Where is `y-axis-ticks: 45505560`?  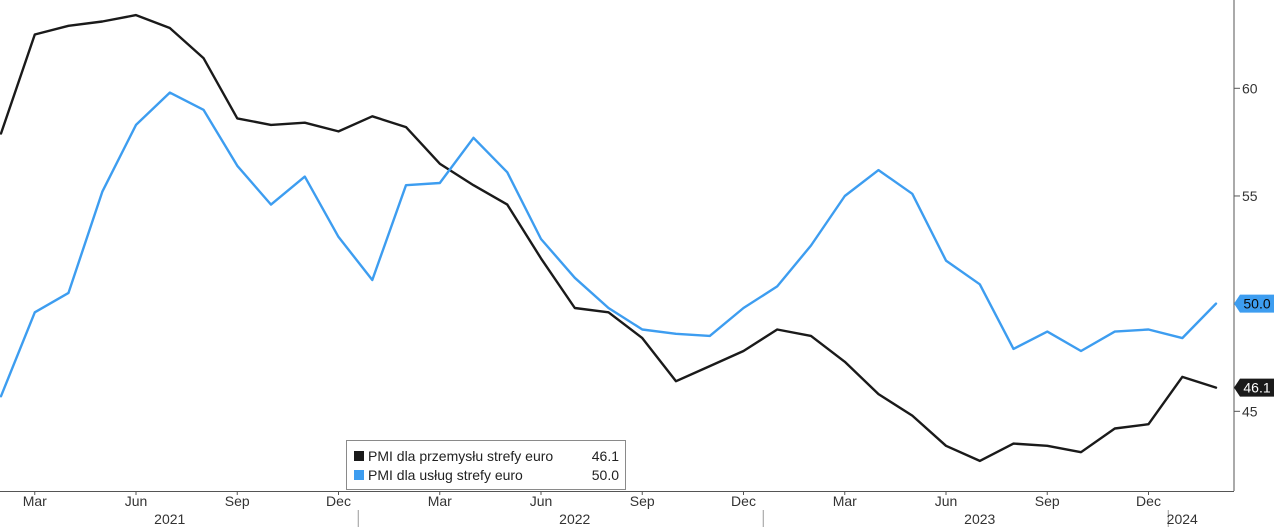
y-axis-ticks: 45505560 is located at coordinates (1245, 245).